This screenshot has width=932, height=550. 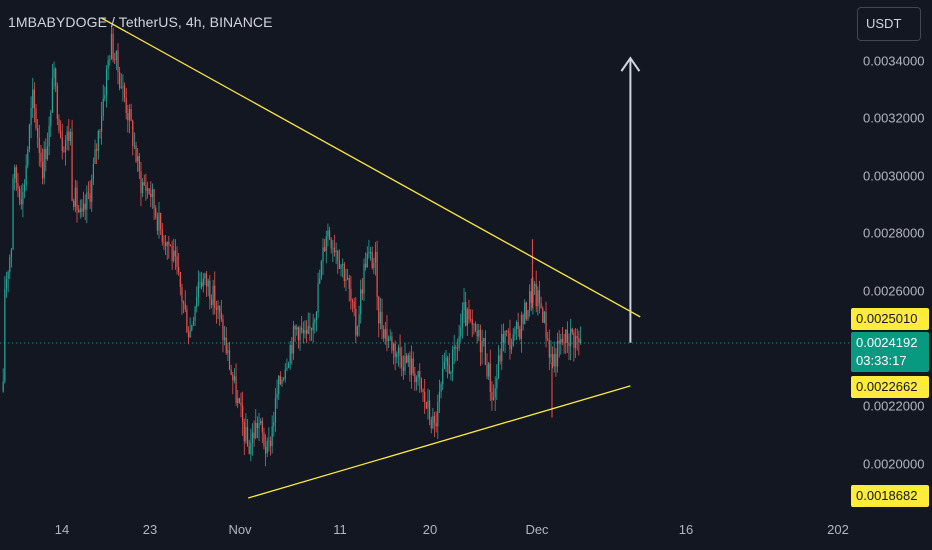 What do you see at coordinates (140, 22) in the screenshot?
I see `symbol-title: 1MBABYDOGE / TetherUS, 4h, BINANCE` at bounding box center [140, 22].